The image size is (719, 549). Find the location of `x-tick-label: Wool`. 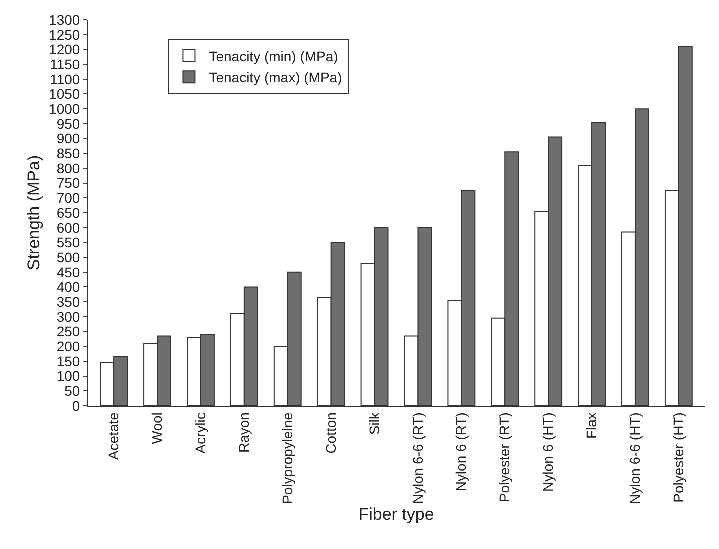

x-tick-label: Wool is located at coordinates (157, 428).